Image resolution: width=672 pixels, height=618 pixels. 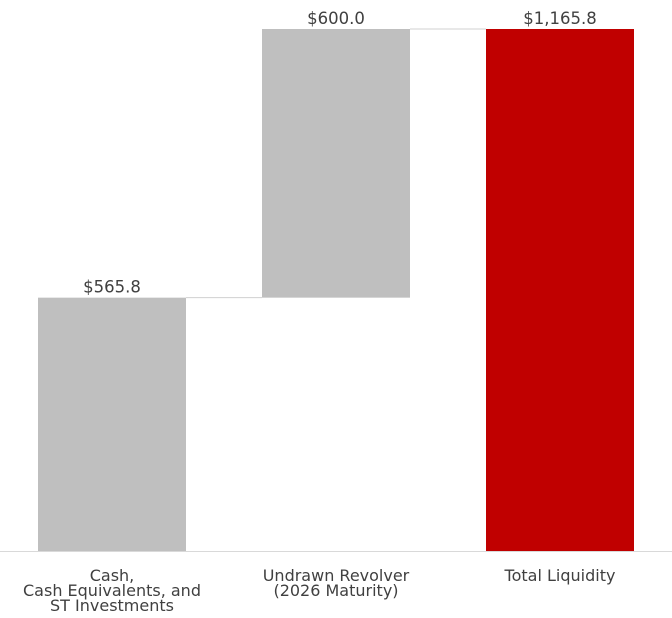 I want to click on category-label-2: Undrawn Revolver (2026 Maturity), so click(x=336, y=583).